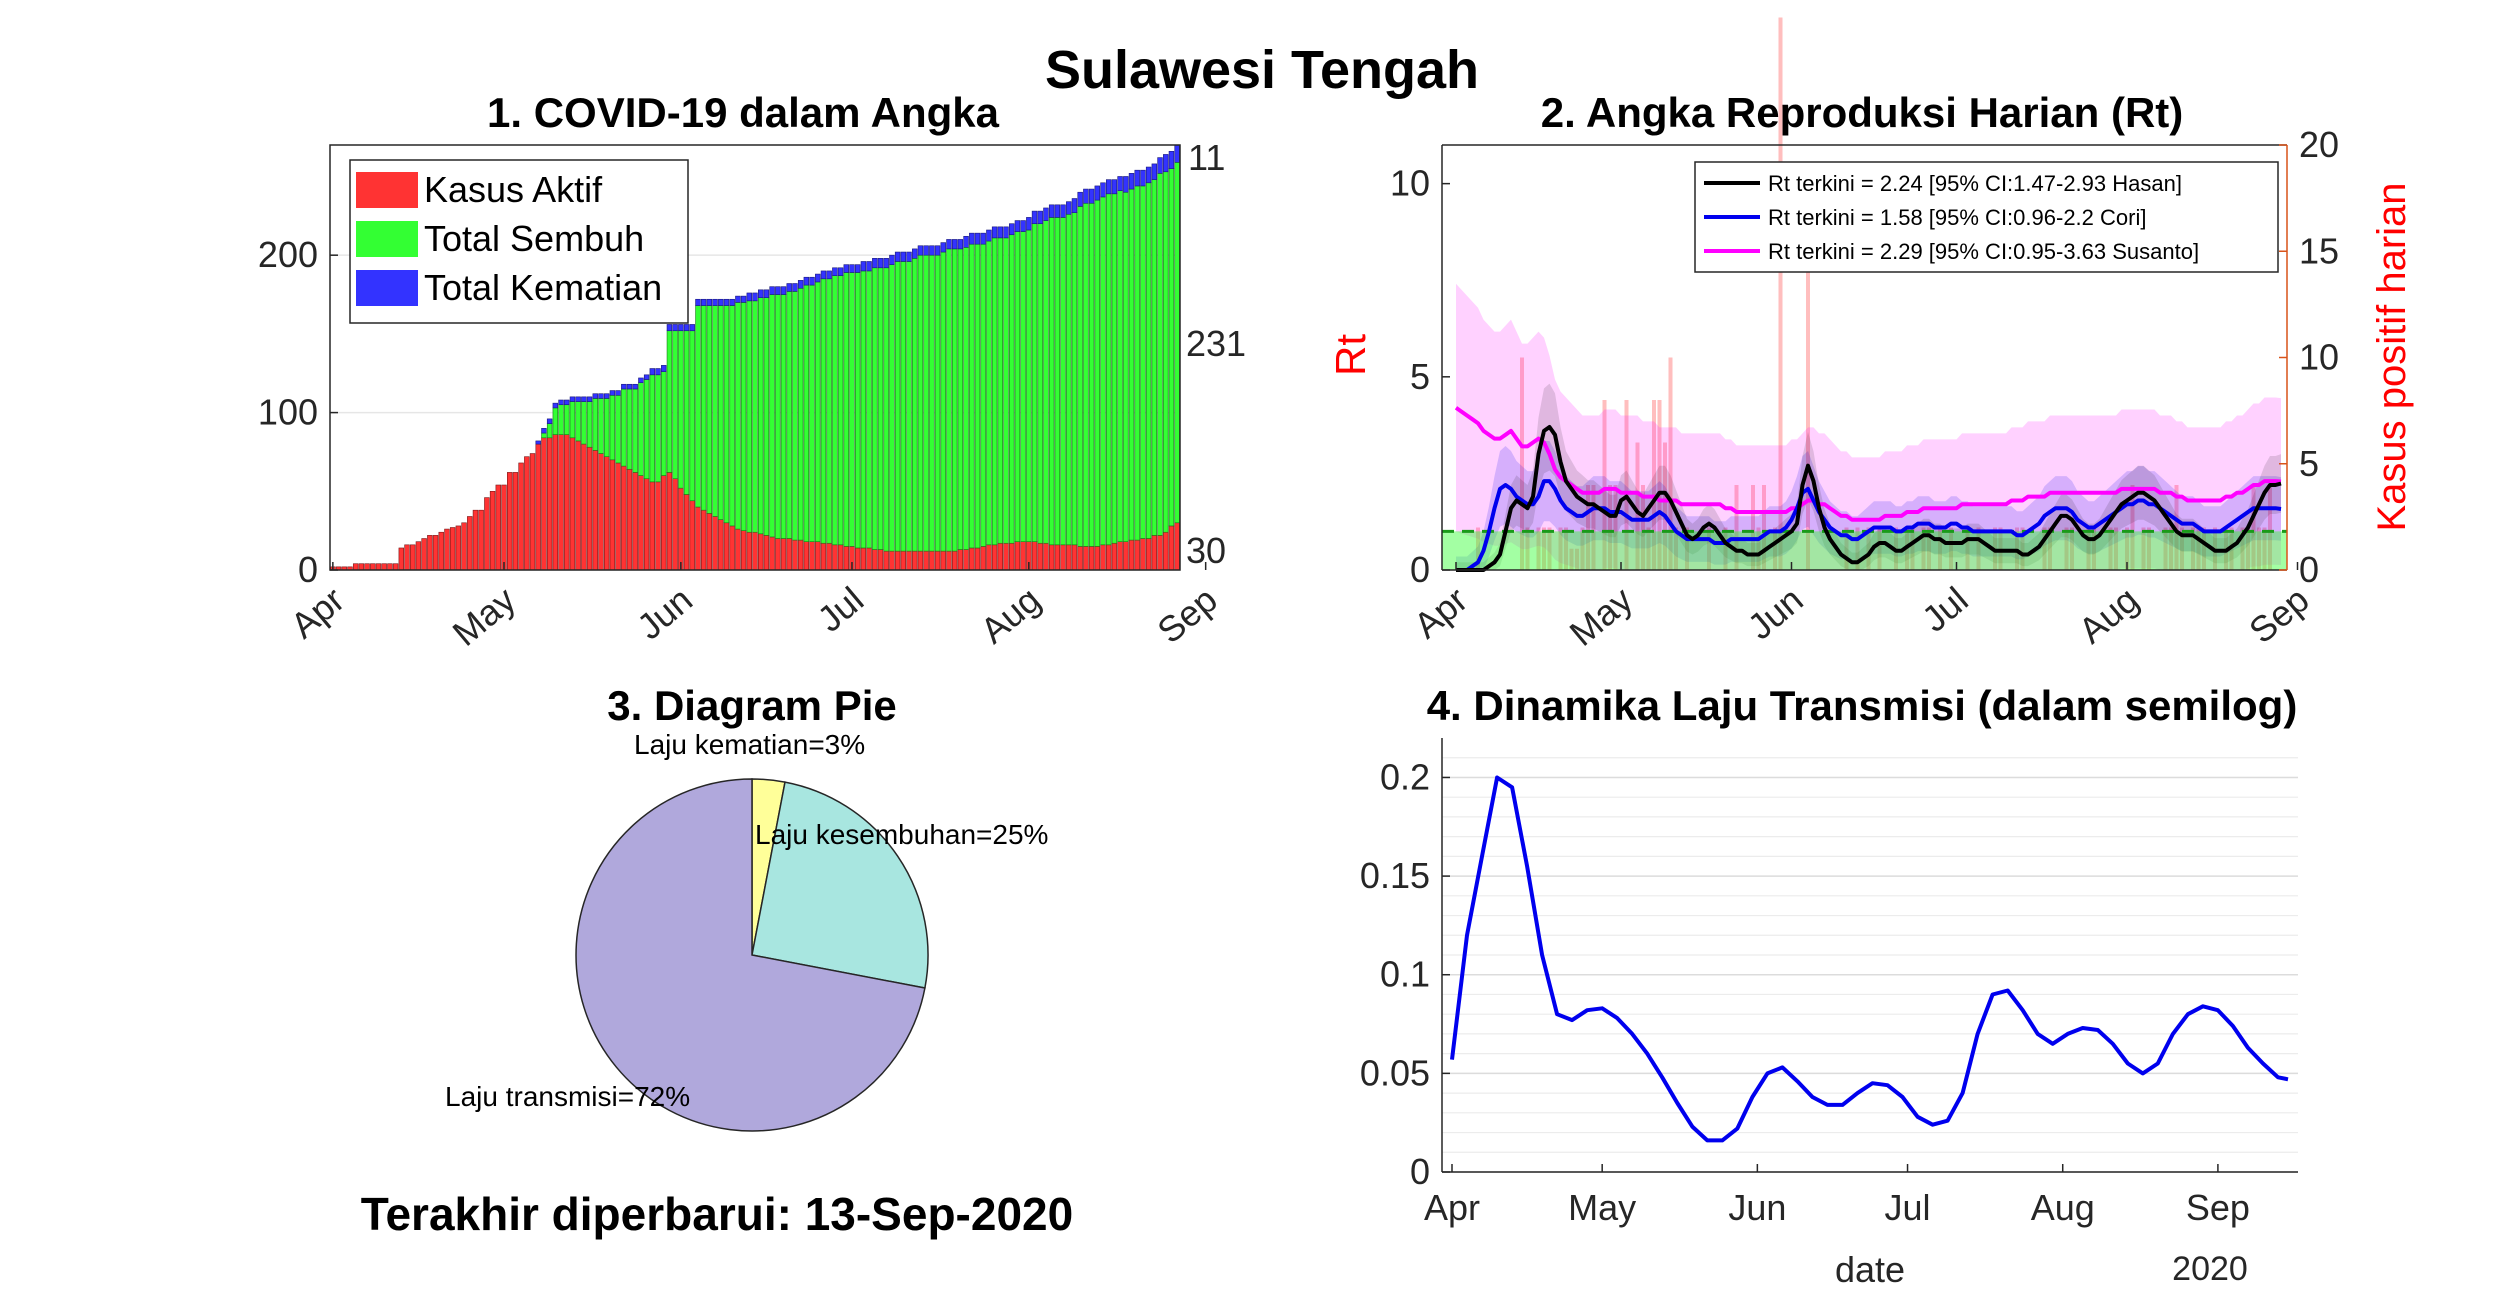 This screenshot has width=2500, height=1292. I want to click on p2-y-label-right: Kasus positif harian, so click(2392, 356).